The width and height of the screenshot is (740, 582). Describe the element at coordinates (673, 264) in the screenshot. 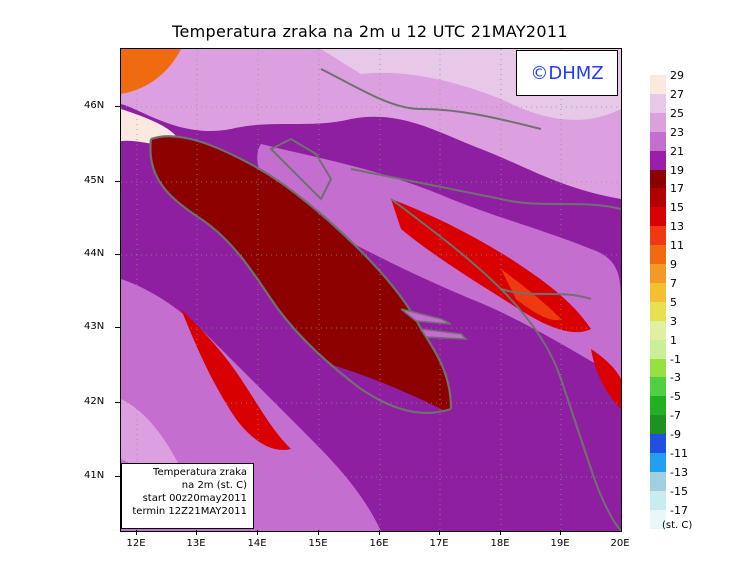

I see `legend-label: 9` at that location.